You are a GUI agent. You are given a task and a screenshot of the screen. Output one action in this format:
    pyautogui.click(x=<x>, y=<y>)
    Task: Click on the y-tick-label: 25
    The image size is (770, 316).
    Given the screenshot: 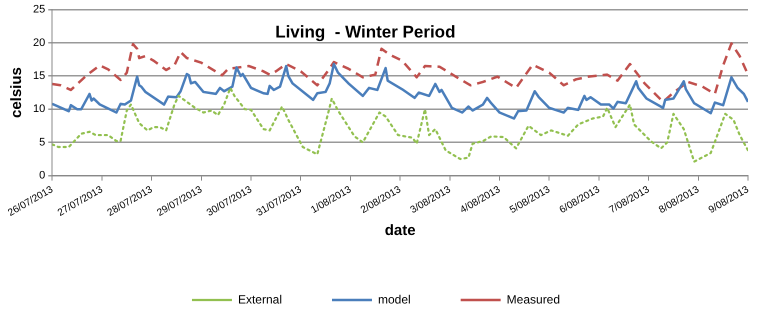 What is the action you would take?
    pyautogui.click(x=39, y=10)
    